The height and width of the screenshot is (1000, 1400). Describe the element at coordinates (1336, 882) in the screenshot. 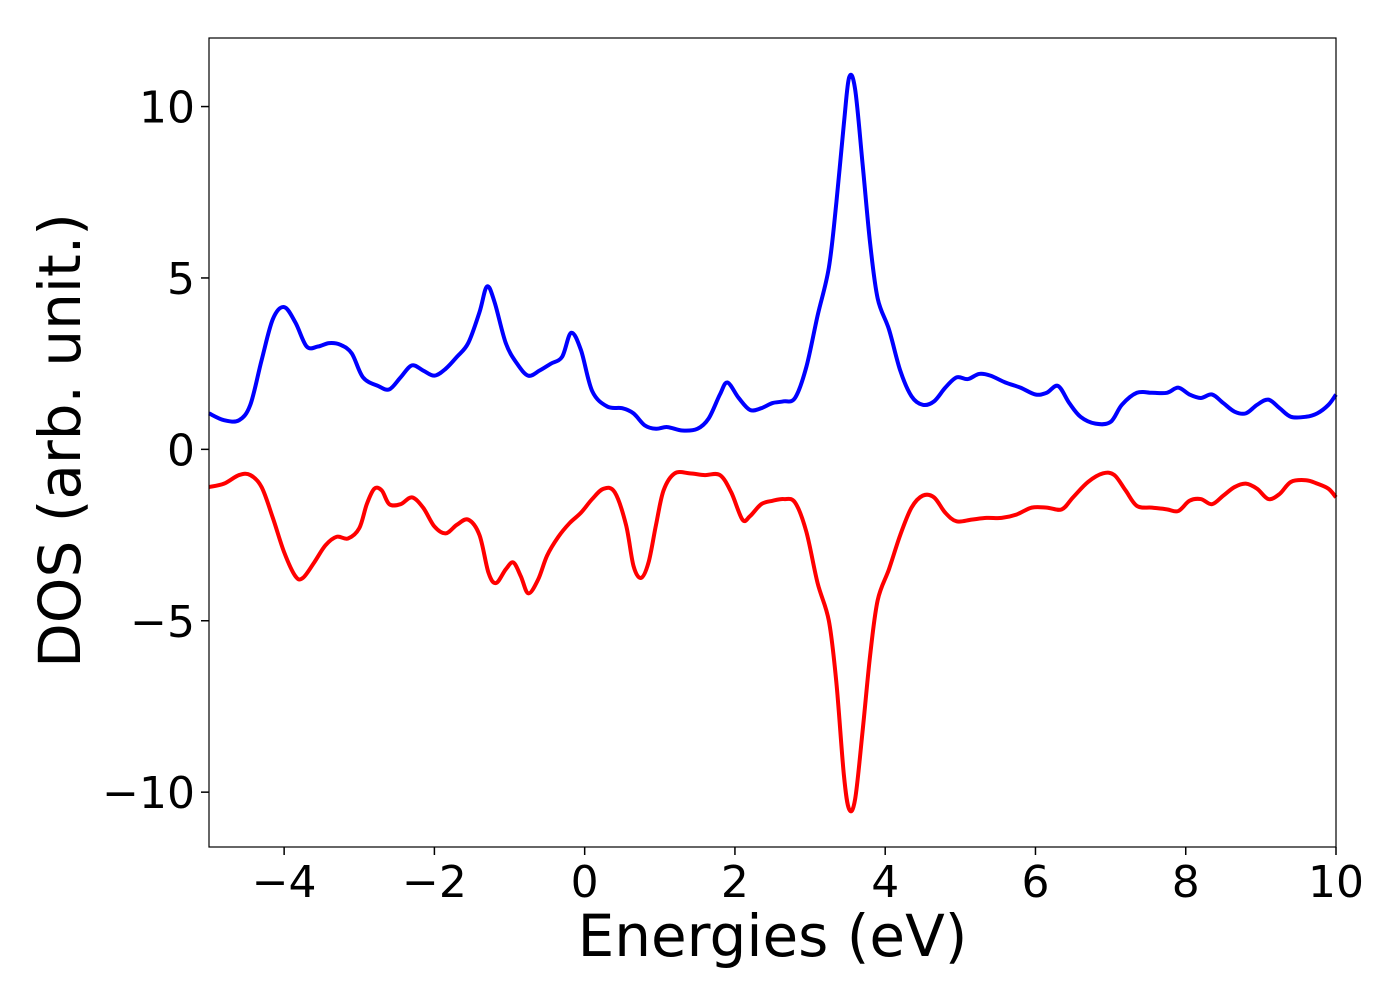

I see `x-tick-label: 10` at that location.